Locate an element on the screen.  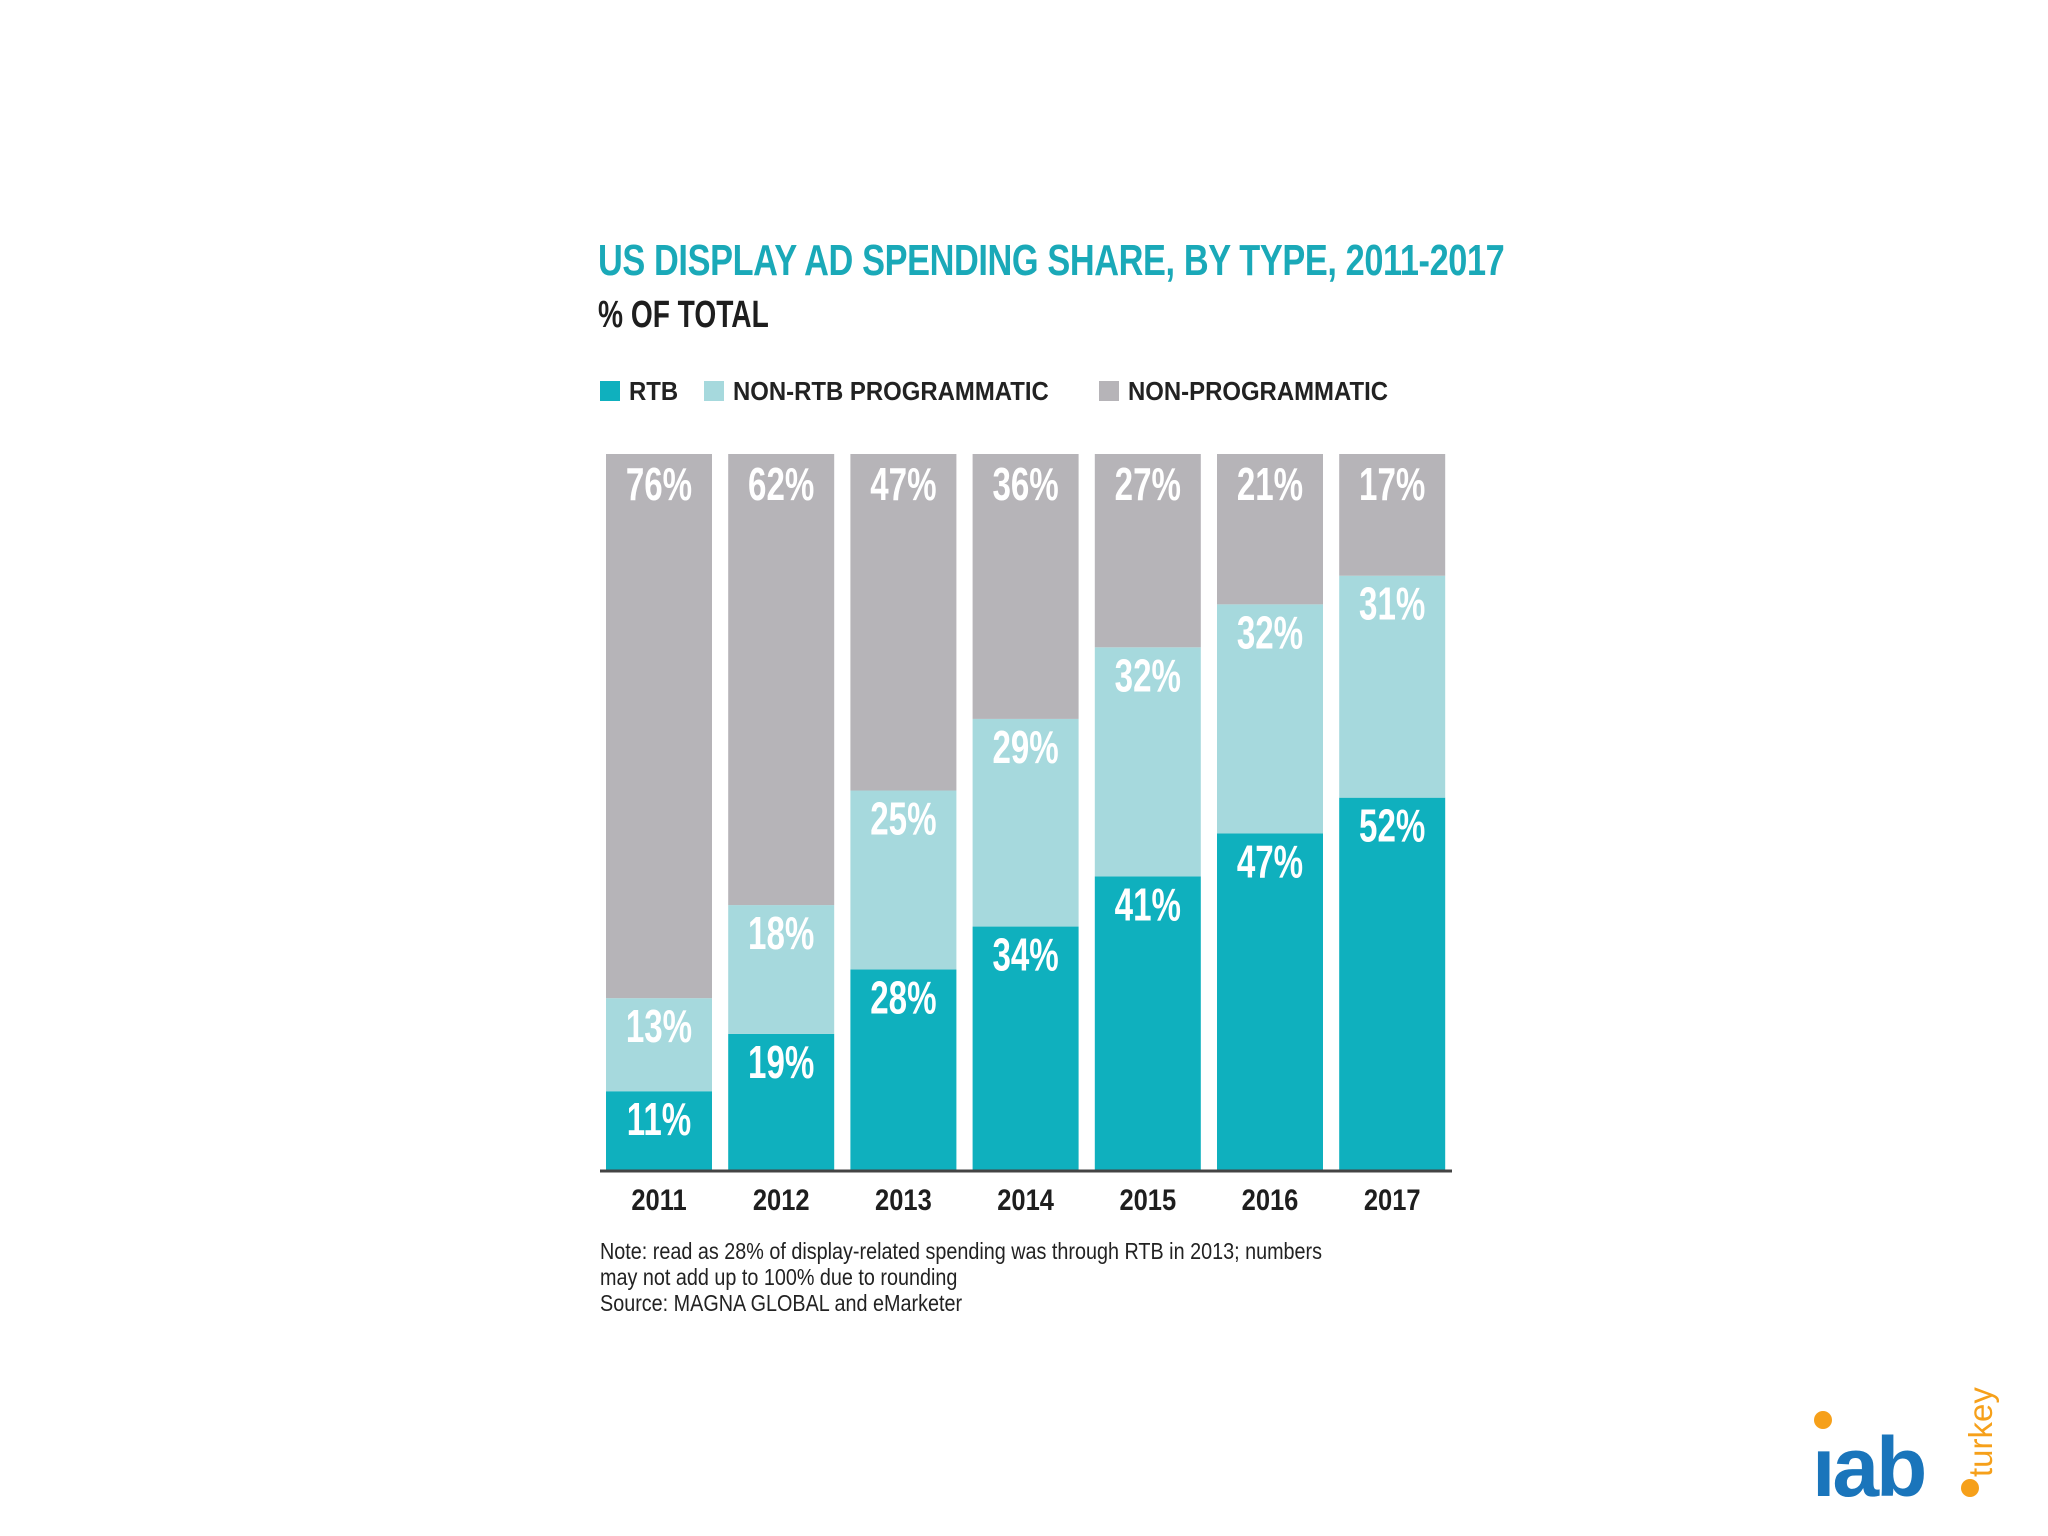
legend-item-non-programmatic: NON-PROGRAMMATIC is located at coordinates (1254, 391).